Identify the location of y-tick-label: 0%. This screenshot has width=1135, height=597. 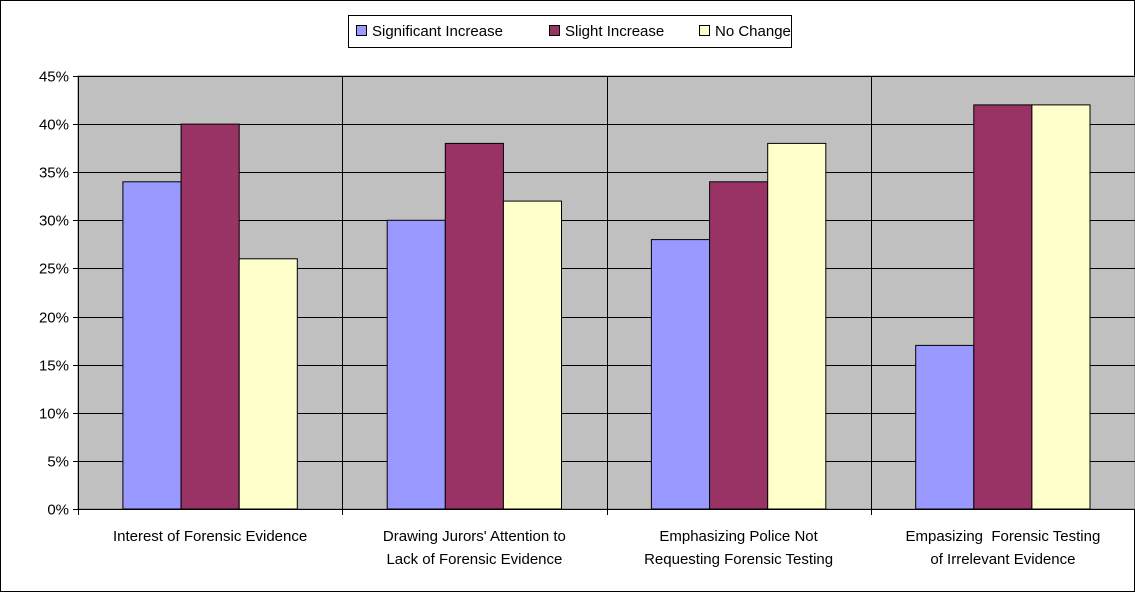
(58, 510).